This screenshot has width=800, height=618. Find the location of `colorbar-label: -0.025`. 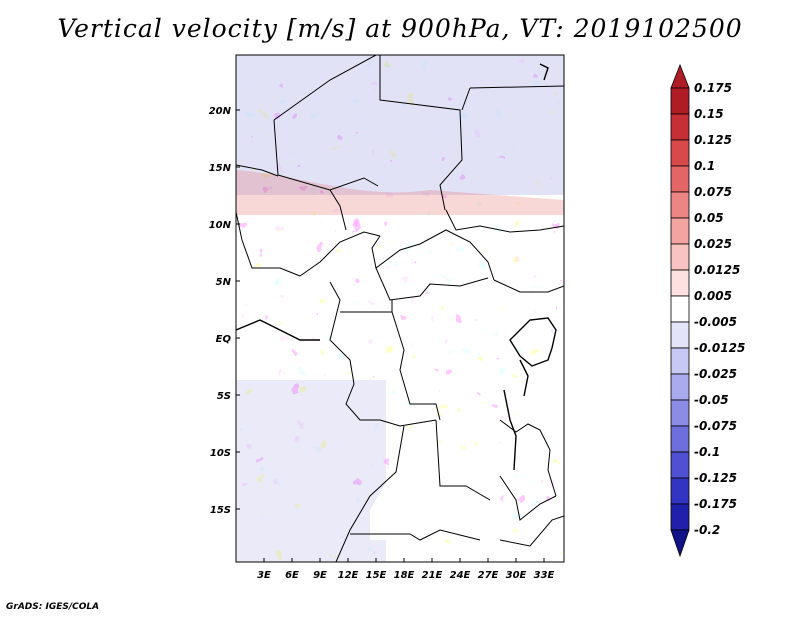

colorbar-label: -0.025 is located at coordinates (715, 374).